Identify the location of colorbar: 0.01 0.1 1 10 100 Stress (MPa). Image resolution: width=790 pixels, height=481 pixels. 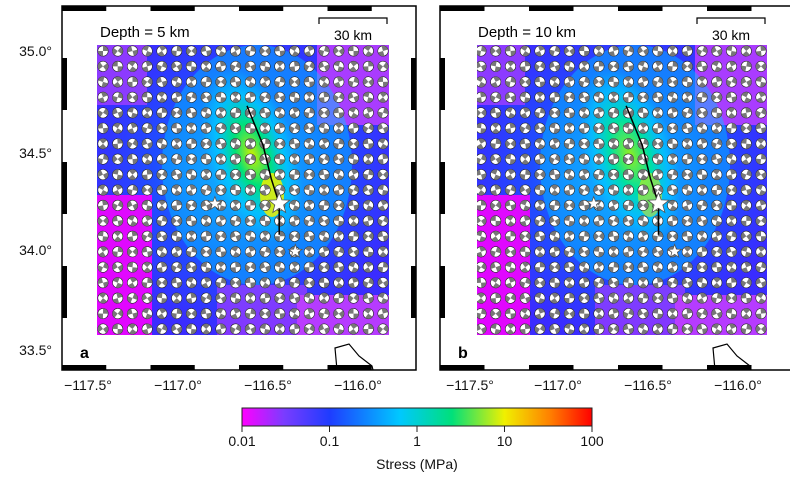
(416, 439).